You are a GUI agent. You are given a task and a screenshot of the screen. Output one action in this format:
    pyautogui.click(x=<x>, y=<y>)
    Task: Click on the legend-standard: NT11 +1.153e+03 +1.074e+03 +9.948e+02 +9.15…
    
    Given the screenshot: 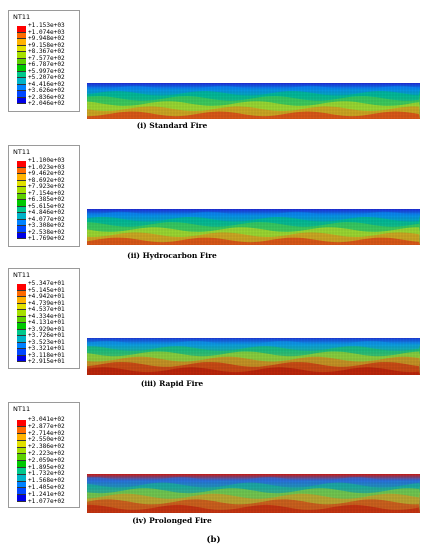 What is the action you would take?
    pyautogui.click(x=44, y=61)
    